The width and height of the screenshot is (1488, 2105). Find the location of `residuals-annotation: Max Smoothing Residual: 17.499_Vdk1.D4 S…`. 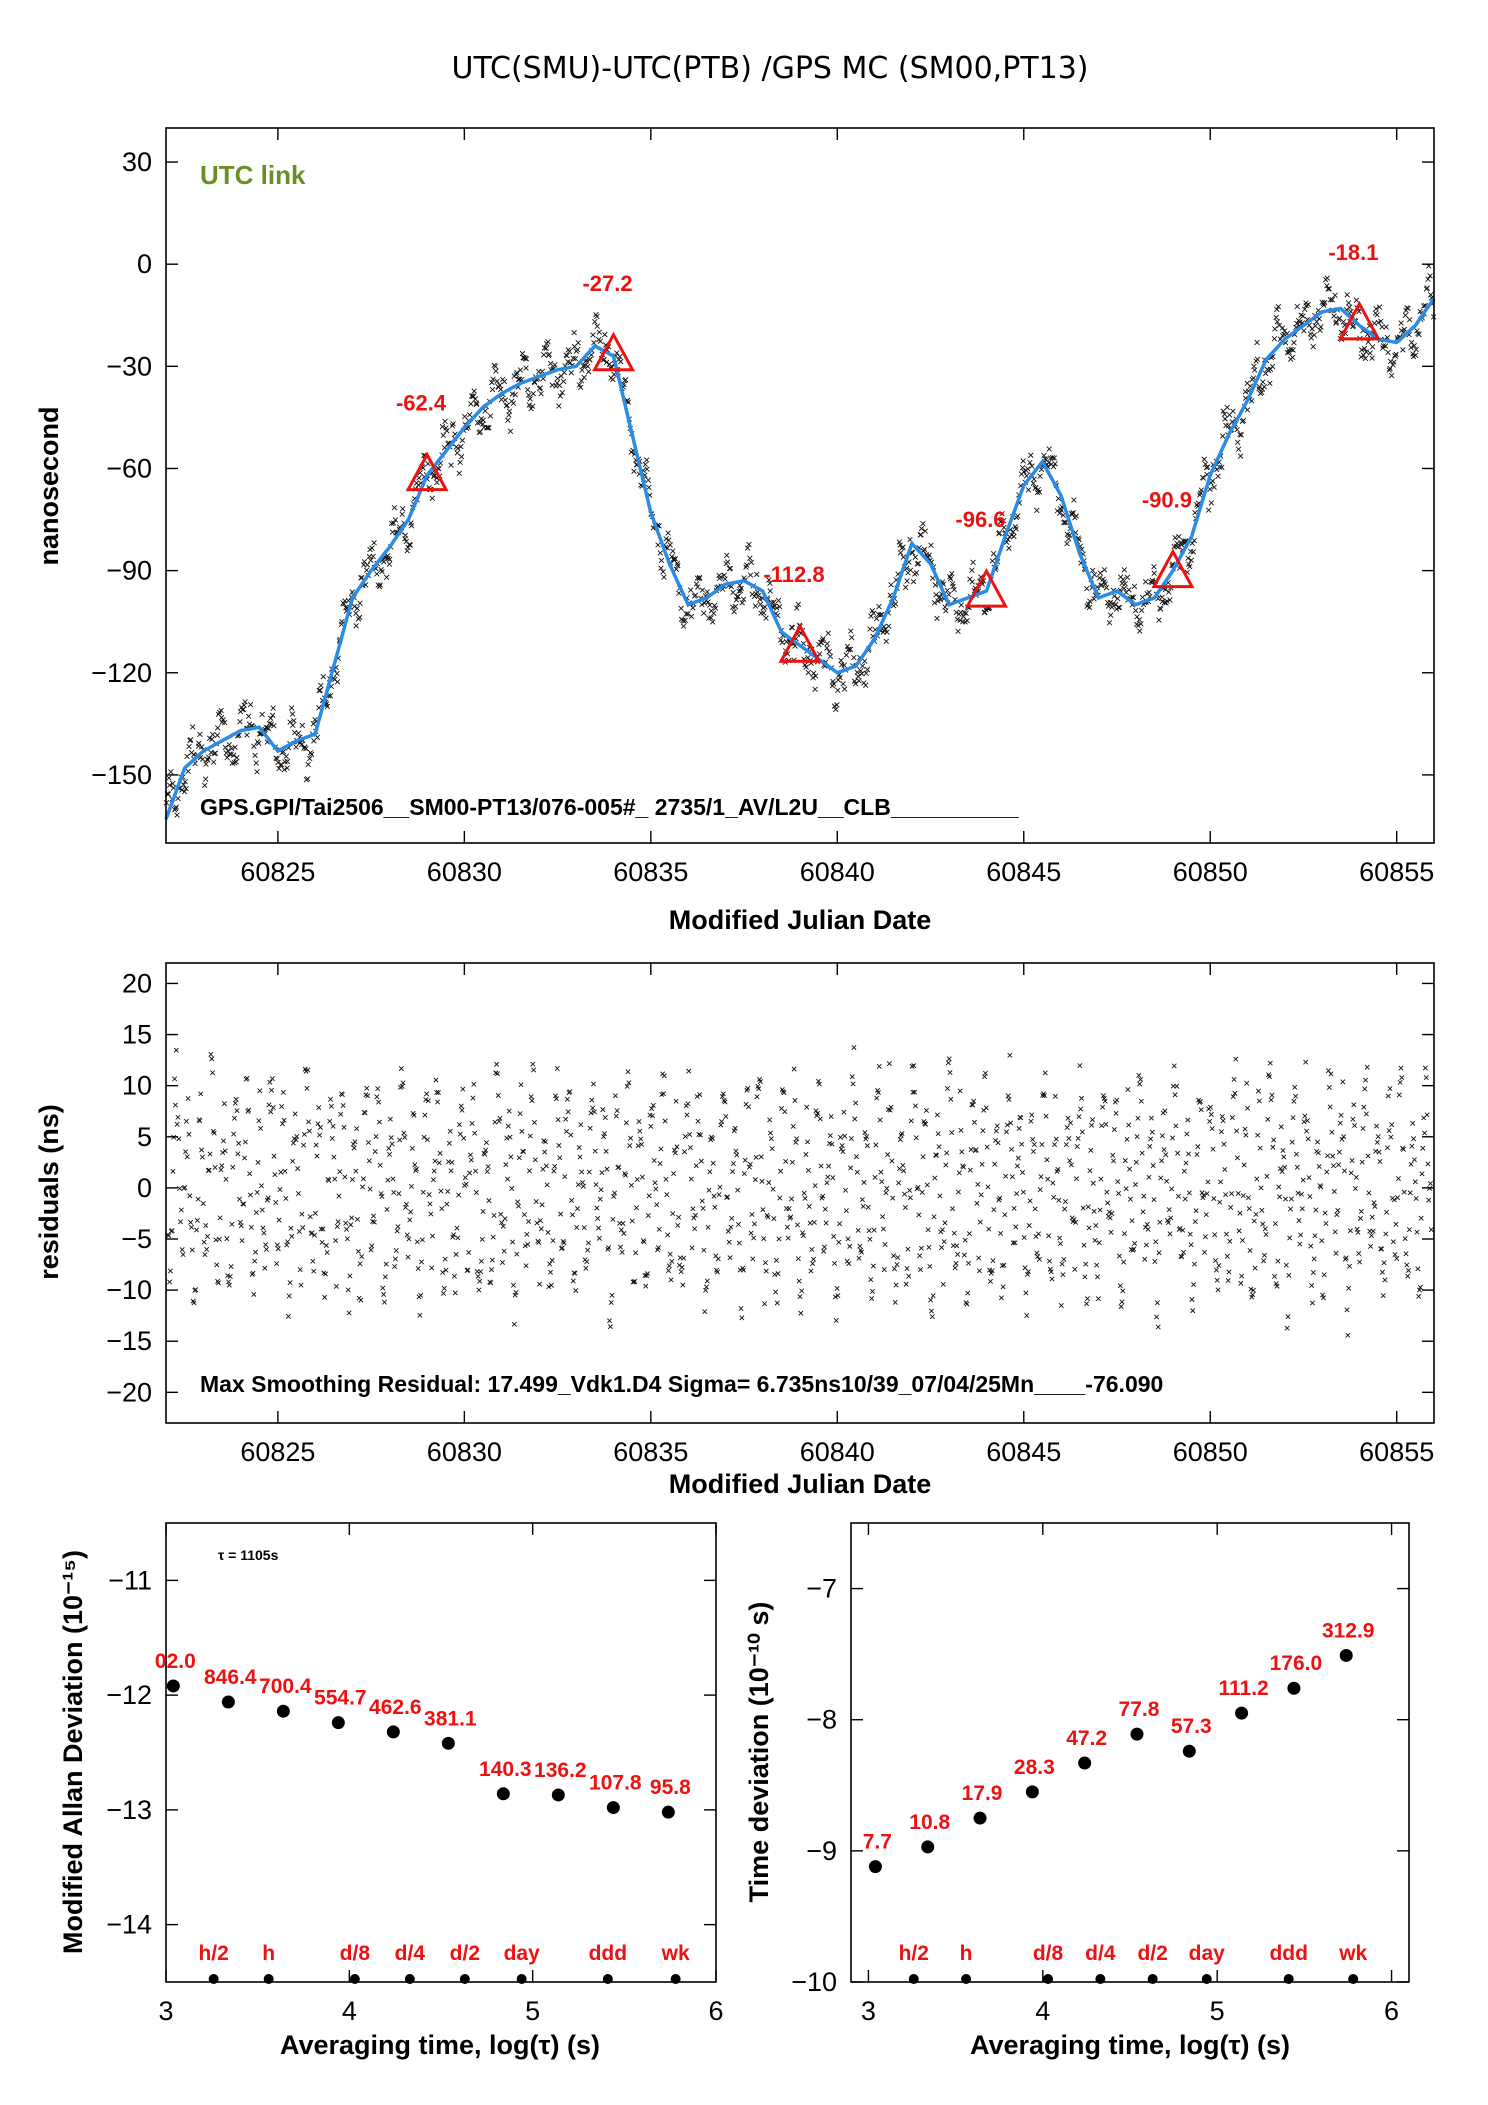

residuals-annotation: Max Smoothing Residual: 17.499_Vdk1.D4 S… is located at coordinates (681, 1384).